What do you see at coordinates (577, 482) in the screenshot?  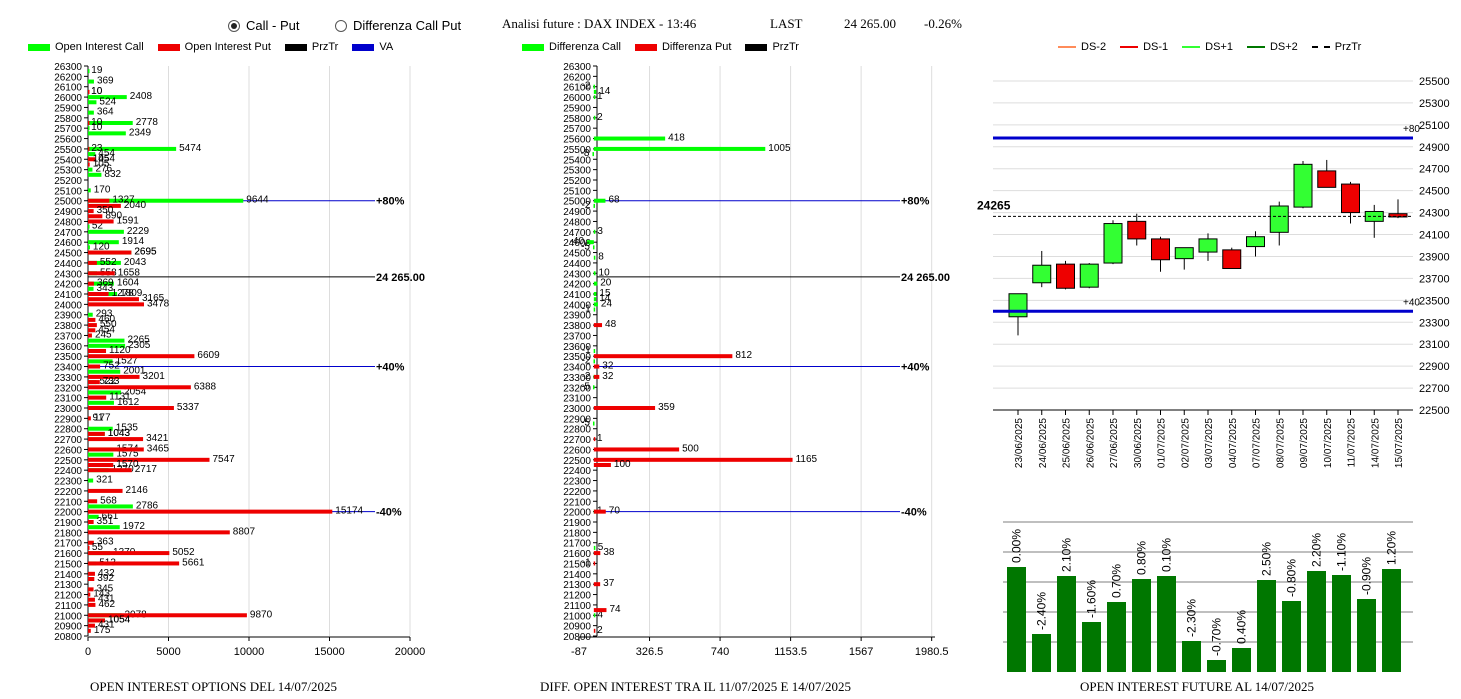 I see `strike-tick-label: 22300` at bounding box center [577, 482].